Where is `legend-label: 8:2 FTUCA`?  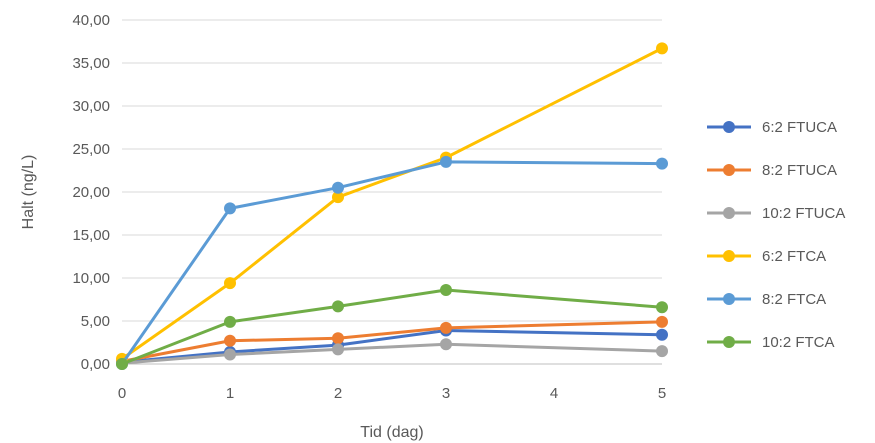 legend-label: 8:2 FTUCA is located at coordinates (799, 170).